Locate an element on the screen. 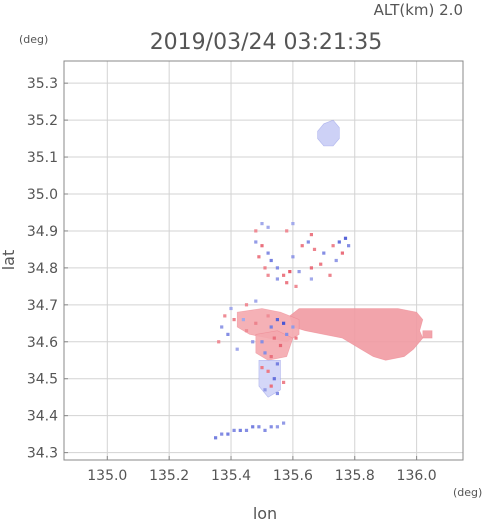 This screenshot has height=525, width=491. y-tick-label: 34.5 is located at coordinates (42, 380).